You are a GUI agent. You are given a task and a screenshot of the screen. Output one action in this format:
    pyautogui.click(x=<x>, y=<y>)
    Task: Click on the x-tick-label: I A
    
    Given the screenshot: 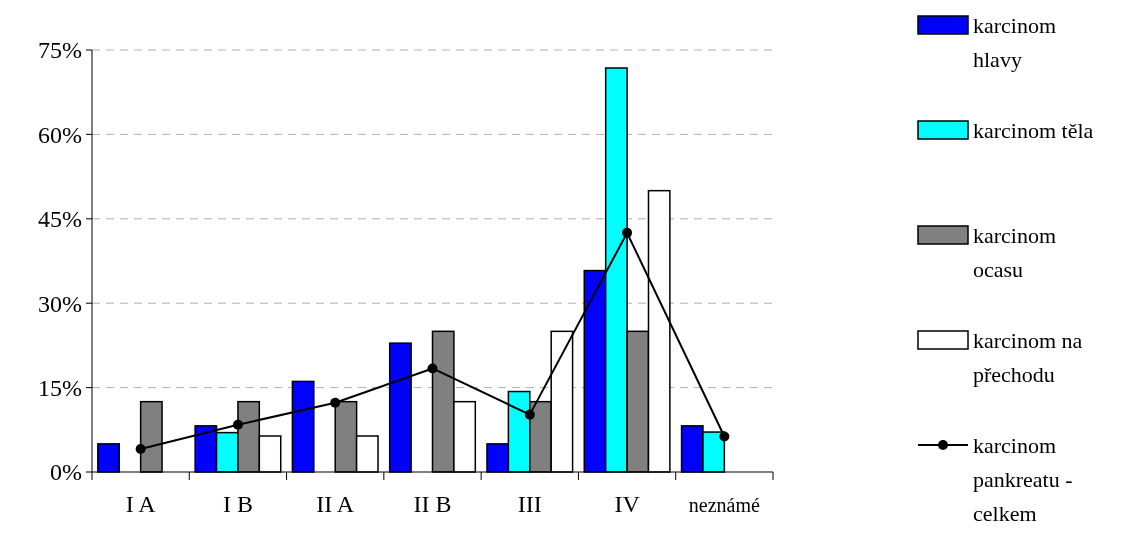 What is the action you would take?
    pyautogui.click(x=141, y=504)
    